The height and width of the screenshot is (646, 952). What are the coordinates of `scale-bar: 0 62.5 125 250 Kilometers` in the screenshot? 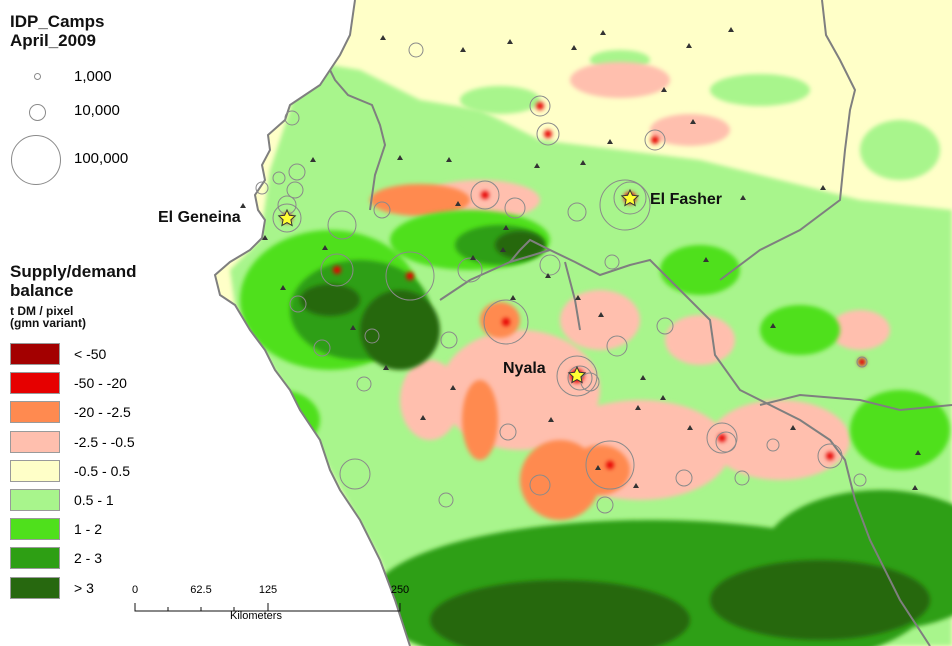 It's located at (270, 604).